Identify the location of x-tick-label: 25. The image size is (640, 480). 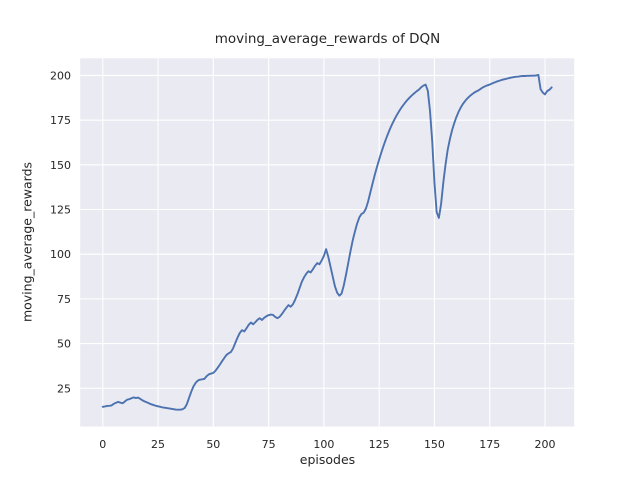
(158, 444).